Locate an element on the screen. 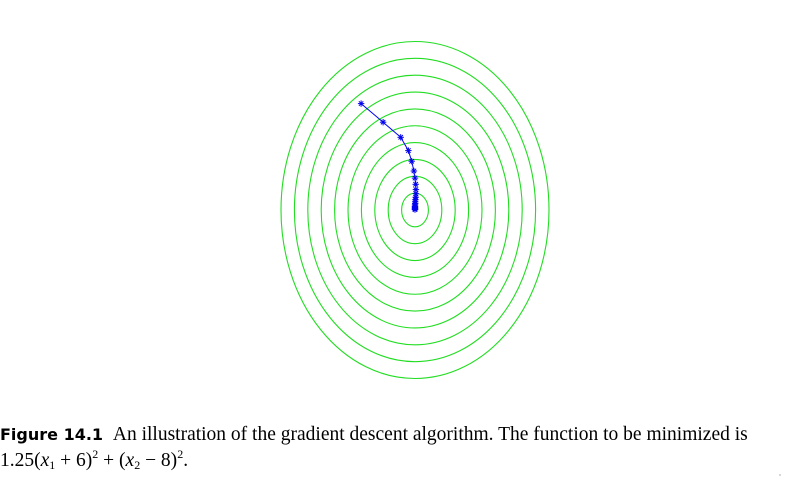 Image resolution: width=793 pixels, height=482 pixels. formula-x1-exp: 2 is located at coordinates (95, 454).